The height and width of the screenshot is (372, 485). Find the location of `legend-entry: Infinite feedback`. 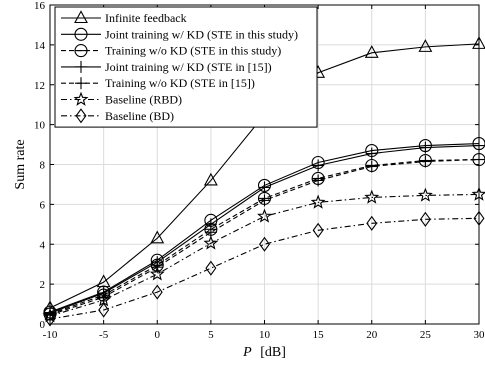

legend-entry: Infinite feedback is located at coordinates (124, 17).